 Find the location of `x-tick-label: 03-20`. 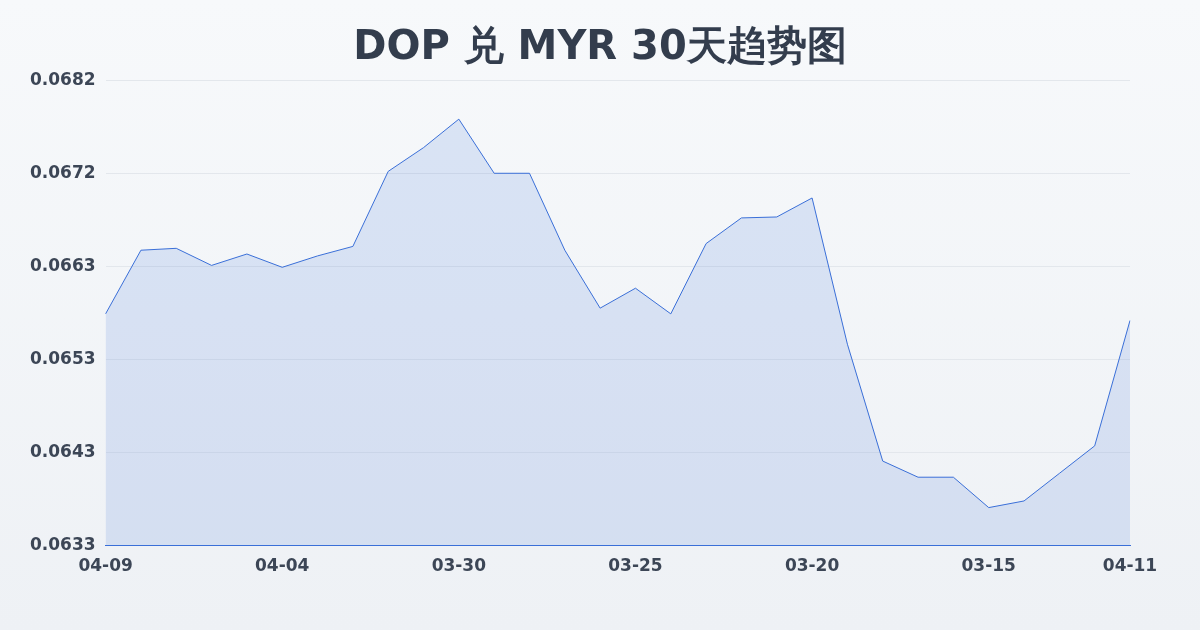

x-tick-label: 03-20 is located at coordinates (812, 565).